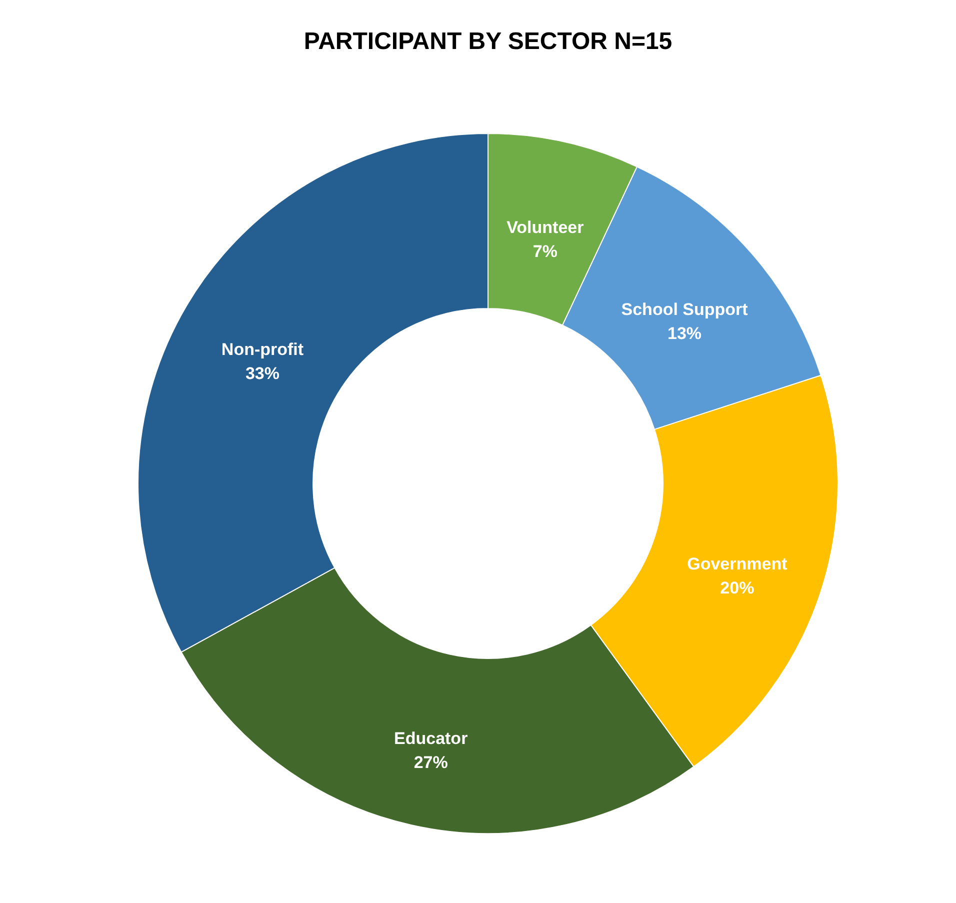  What do you see at coordinates (262, 350) in the screenshot?
I see `slice-label: Non-profit` at bounding box center [262, 350].